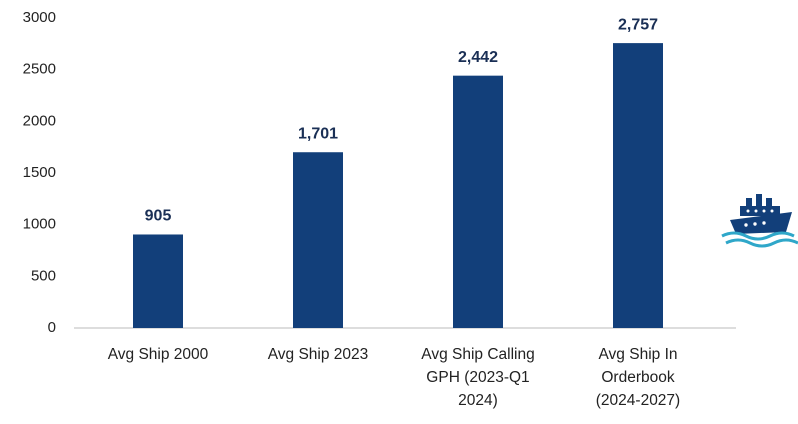  I want to click on data-label: 2,442, so click(478, 57).